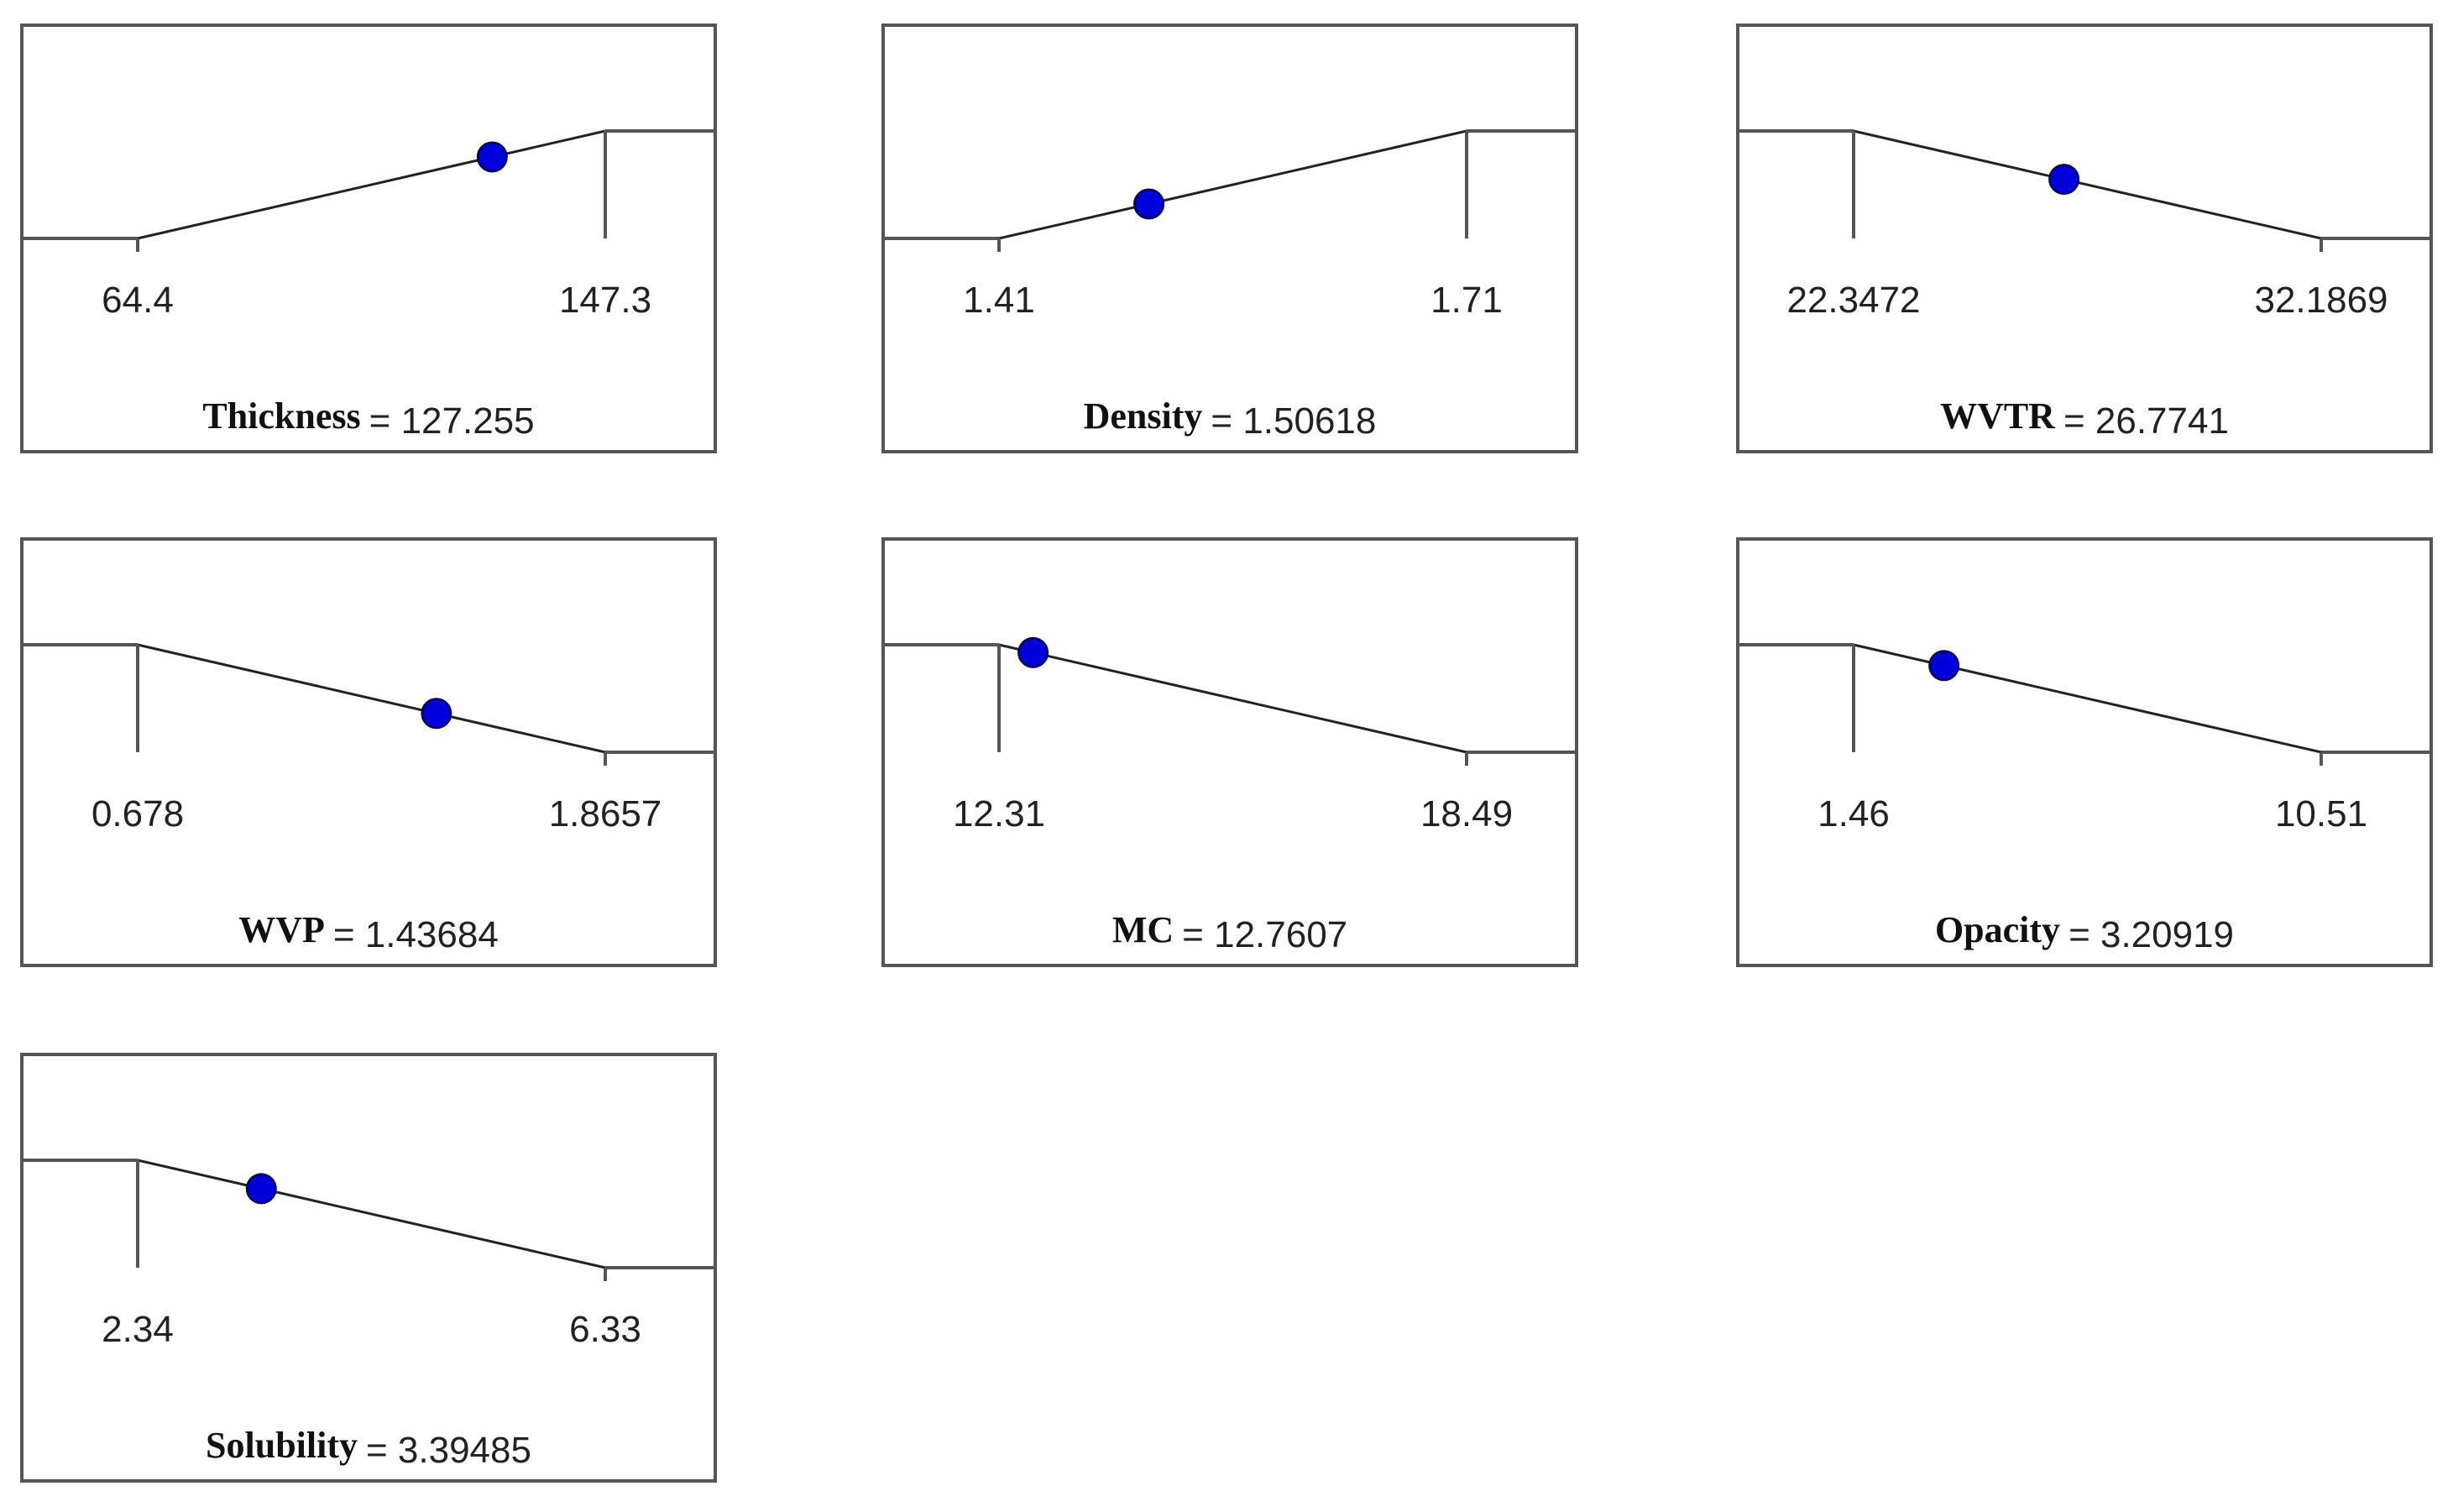 The image size is (2453, 1512). What do you see at coordinates (2321, 813) in the screenshot?
I see `high-limit-label: 10.51` at bounding box center [2321, 813].